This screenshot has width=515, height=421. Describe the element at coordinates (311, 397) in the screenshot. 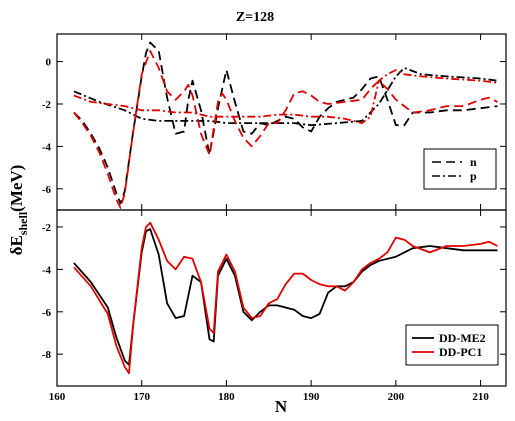

I see `x-tick-label: 190` at that location.